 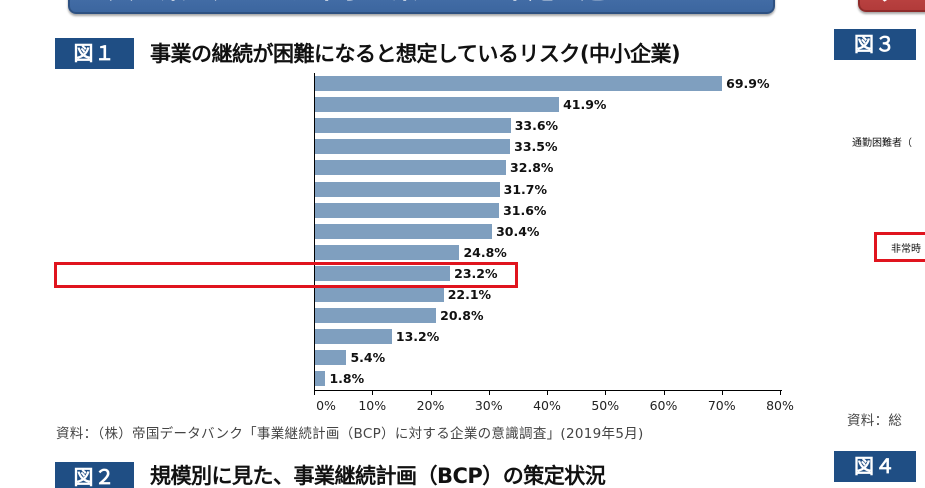 What do you see at coordinates (875, 44) in the screenshot?
I see `figure3-badge: 図３` at bounding box center [875, 44].